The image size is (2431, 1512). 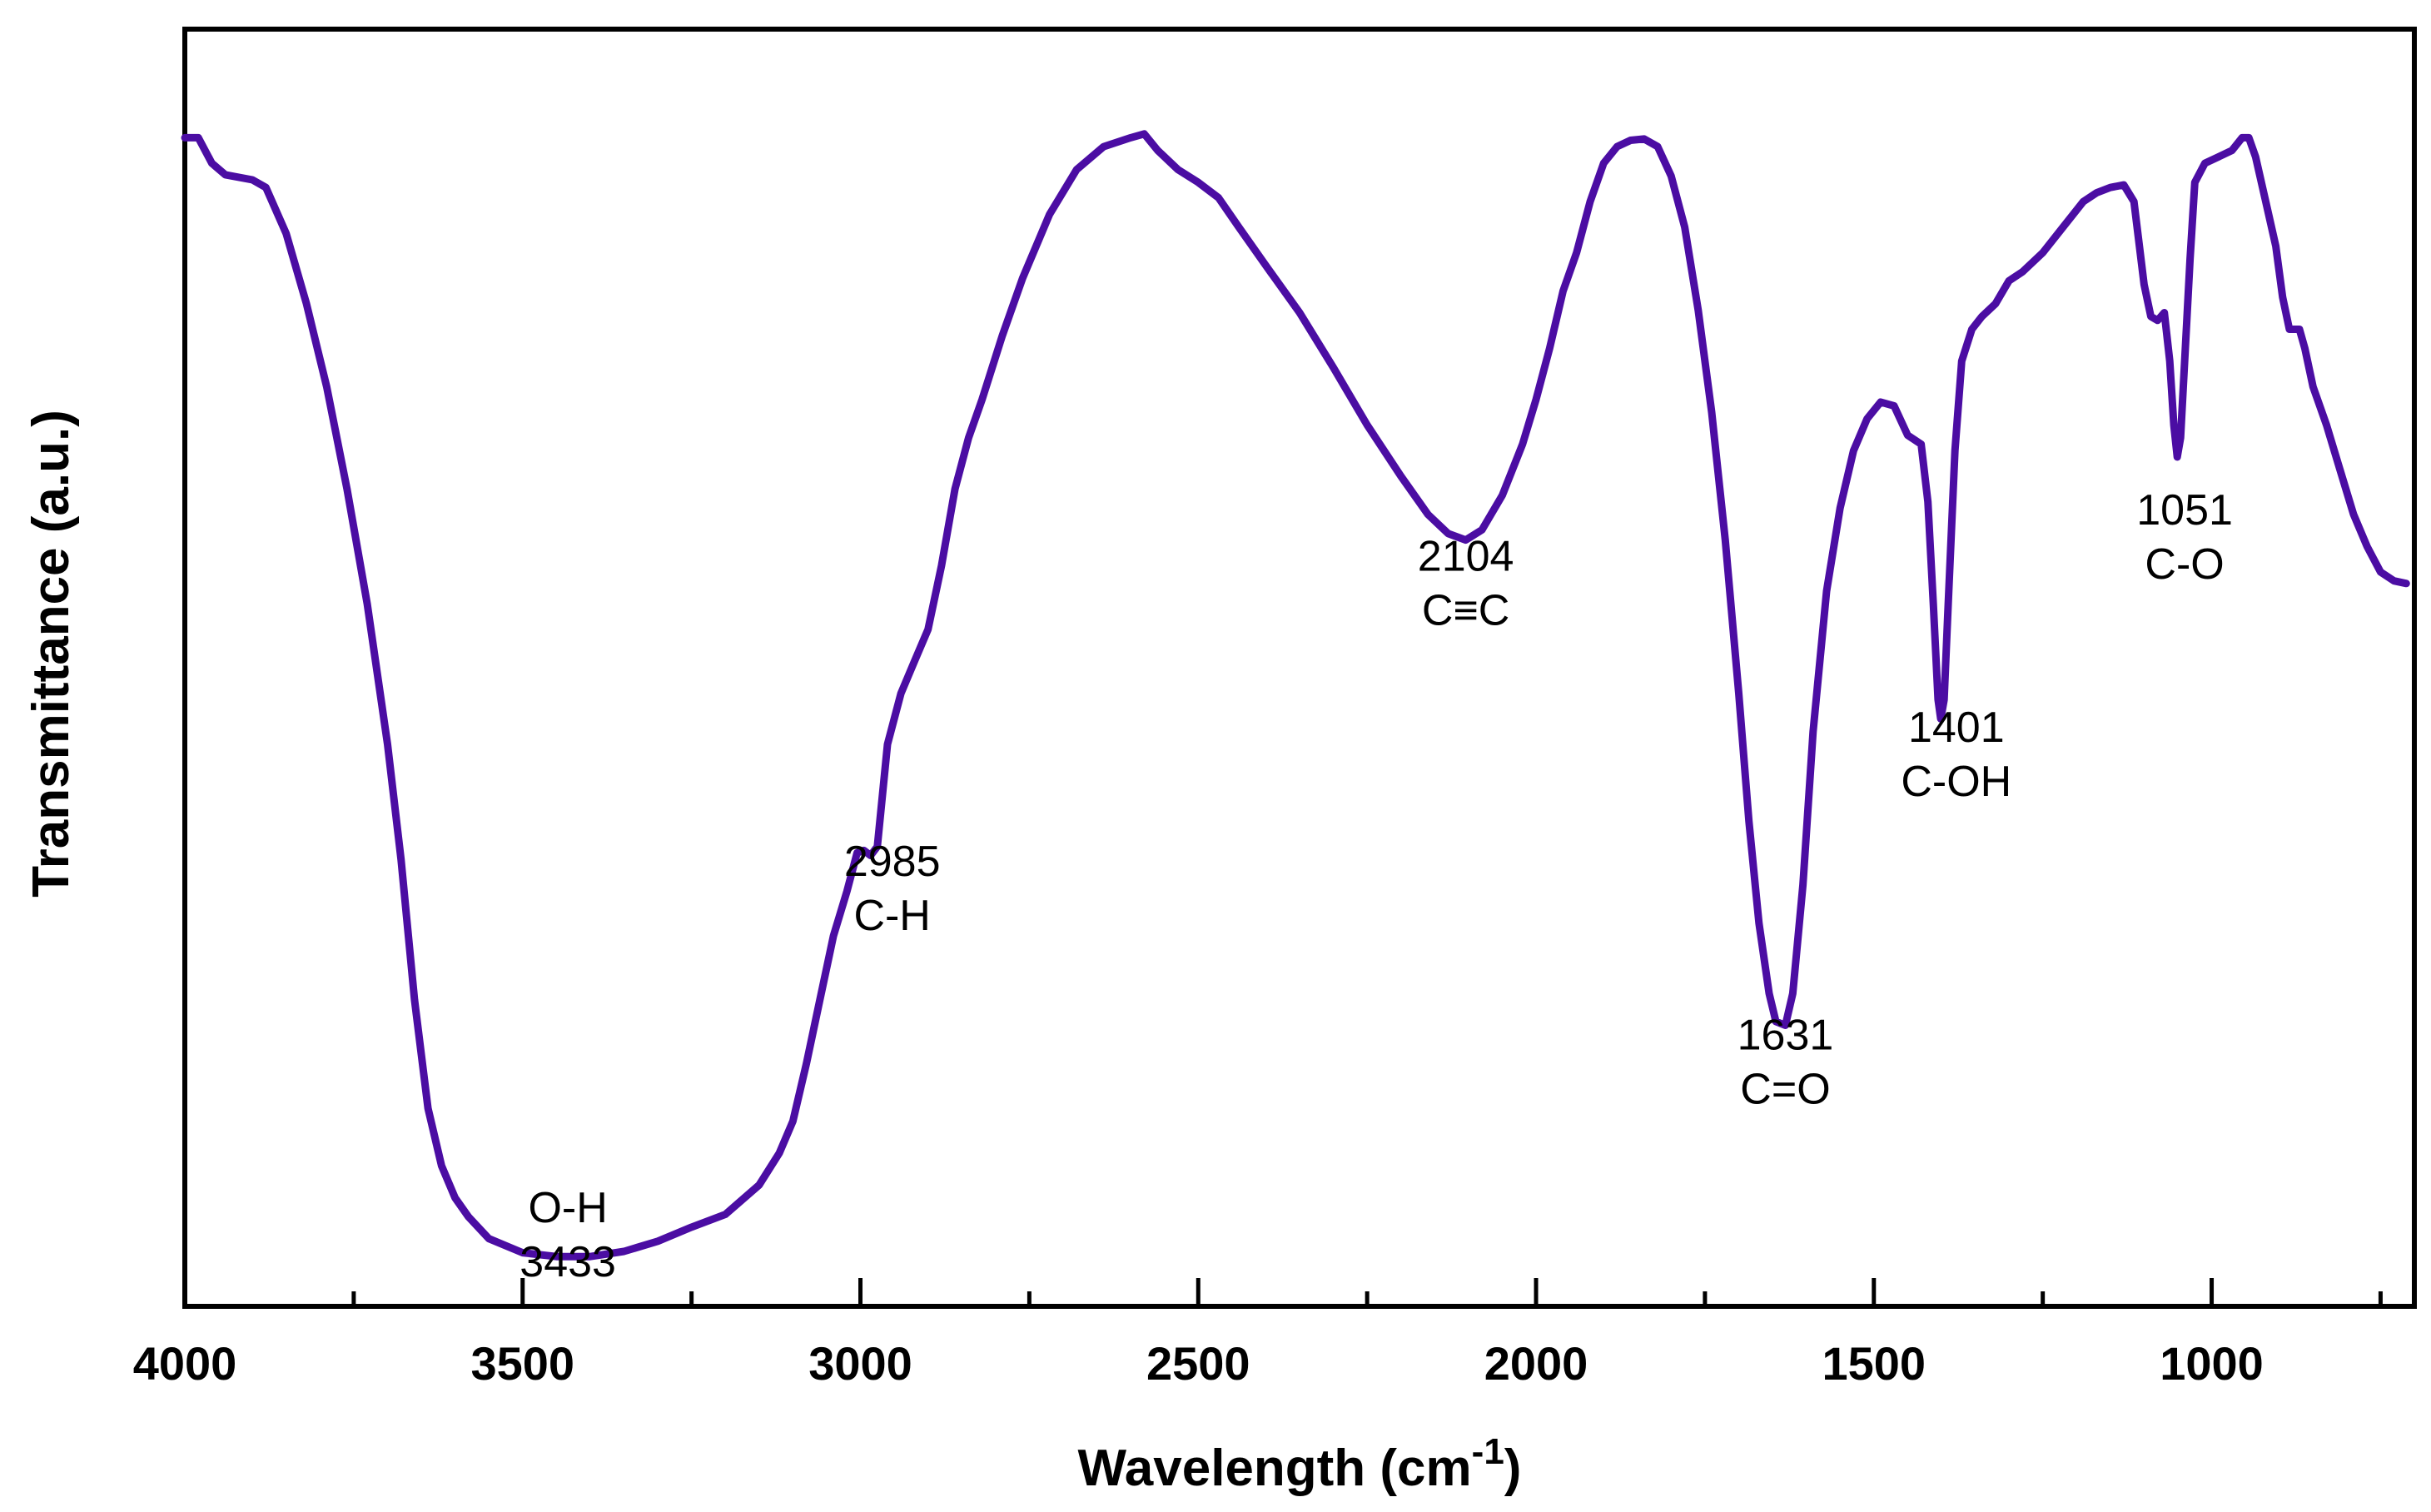 What do you see at coordinates (1956, 728) in the screenshot?
I see `peak-annotation-line: 1401` at bounding box center [1956, 728].